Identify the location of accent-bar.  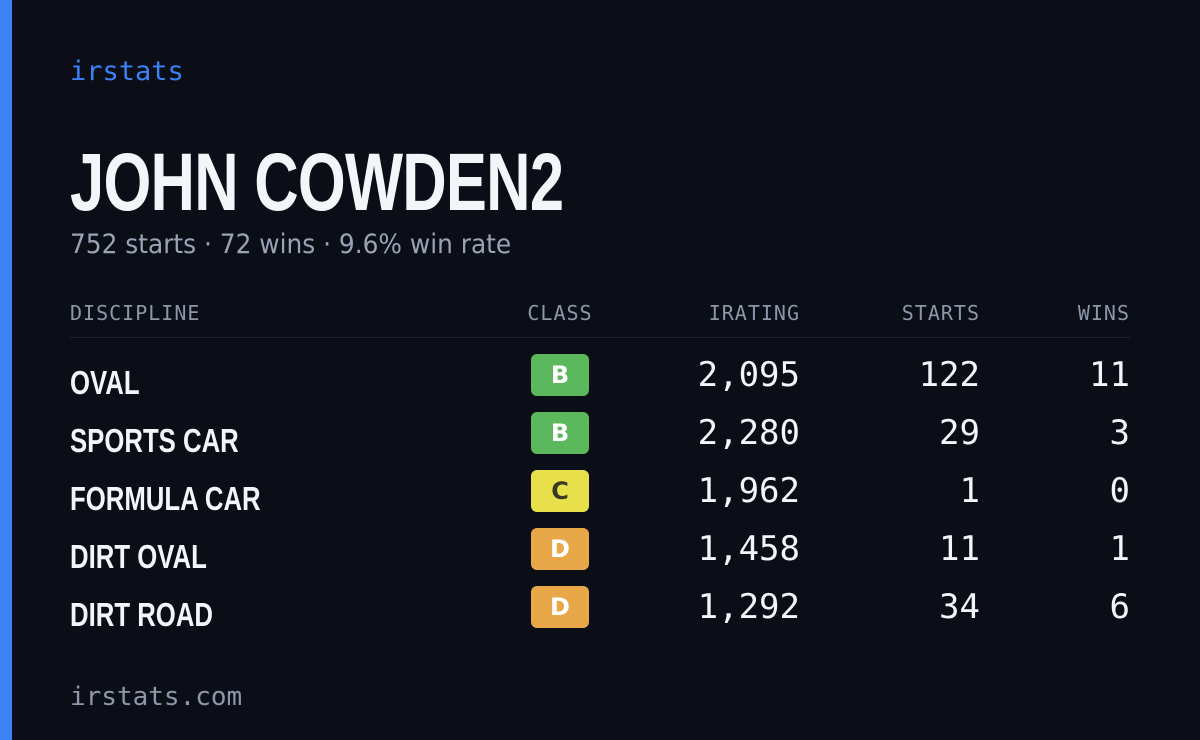
(6, 370).